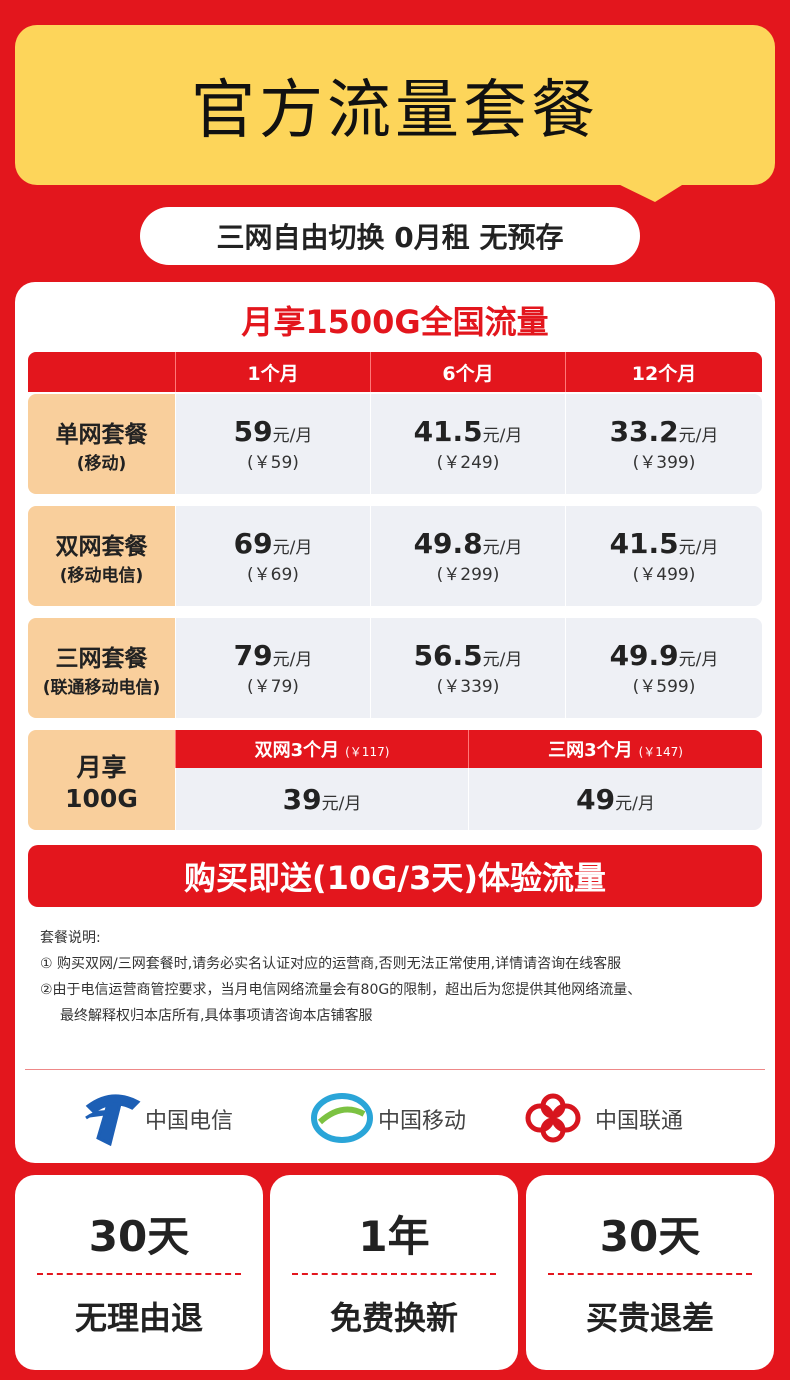 The image size is (790, 1380). I want to click on price: 79, so click(253, 655).